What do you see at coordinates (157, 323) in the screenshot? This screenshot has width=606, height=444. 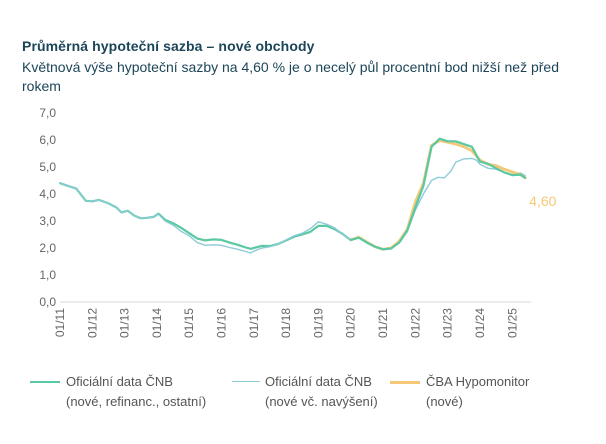 I see `x-tick-label: 01/14` at bounding box center [157, 323].